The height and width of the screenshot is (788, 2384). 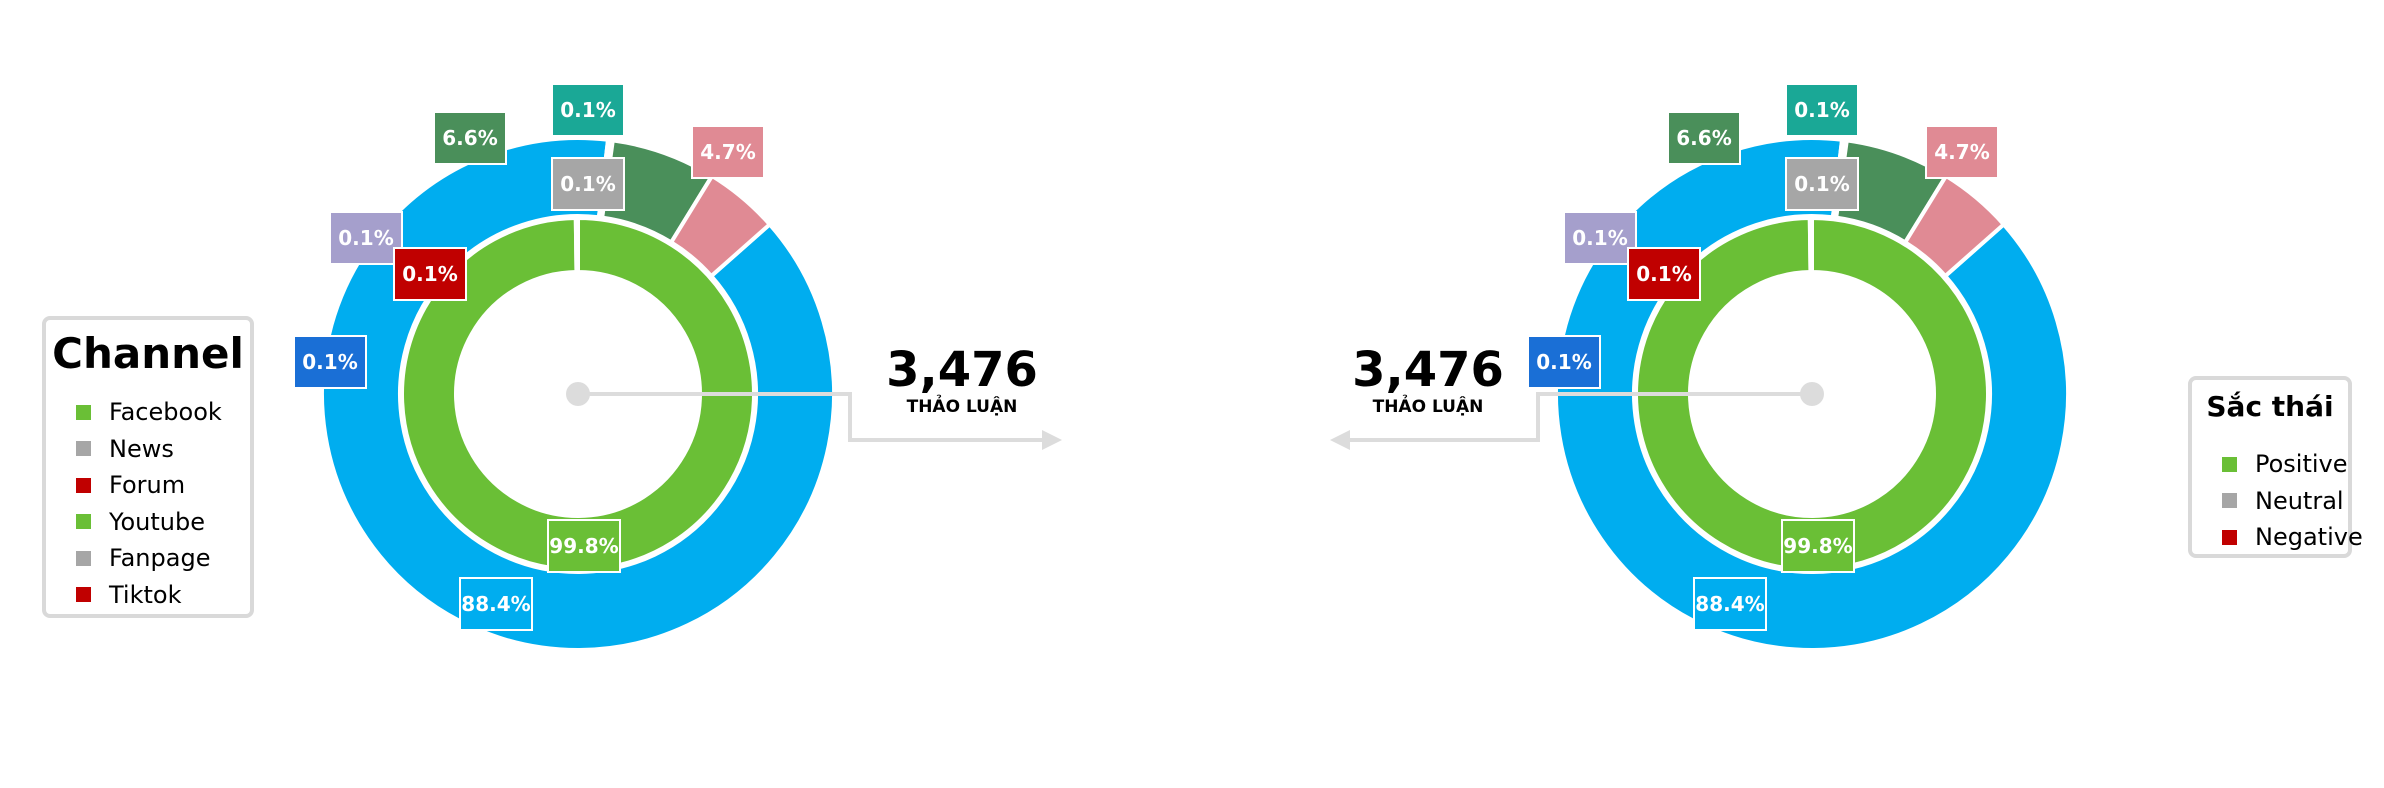 I want to click on right-total: 3,476 THẢO LUẬN, so click(x=1428, y=381).